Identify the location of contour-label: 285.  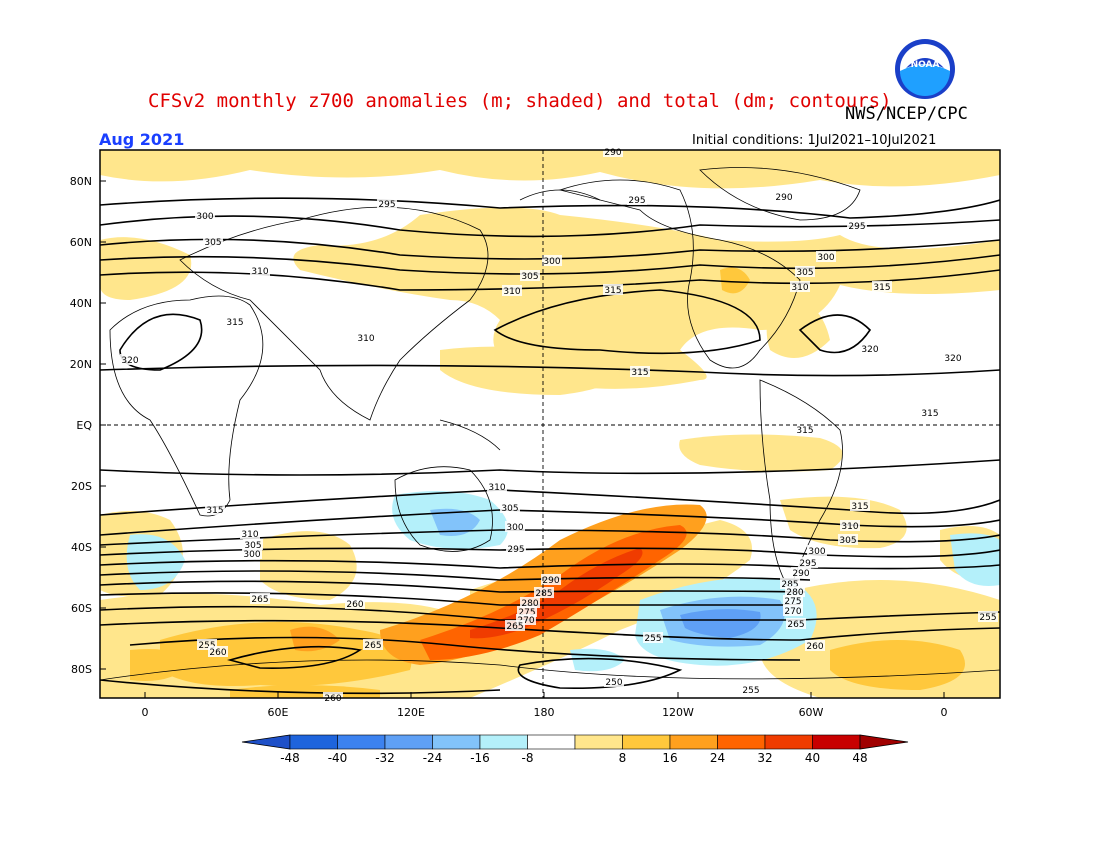
(789, 585).